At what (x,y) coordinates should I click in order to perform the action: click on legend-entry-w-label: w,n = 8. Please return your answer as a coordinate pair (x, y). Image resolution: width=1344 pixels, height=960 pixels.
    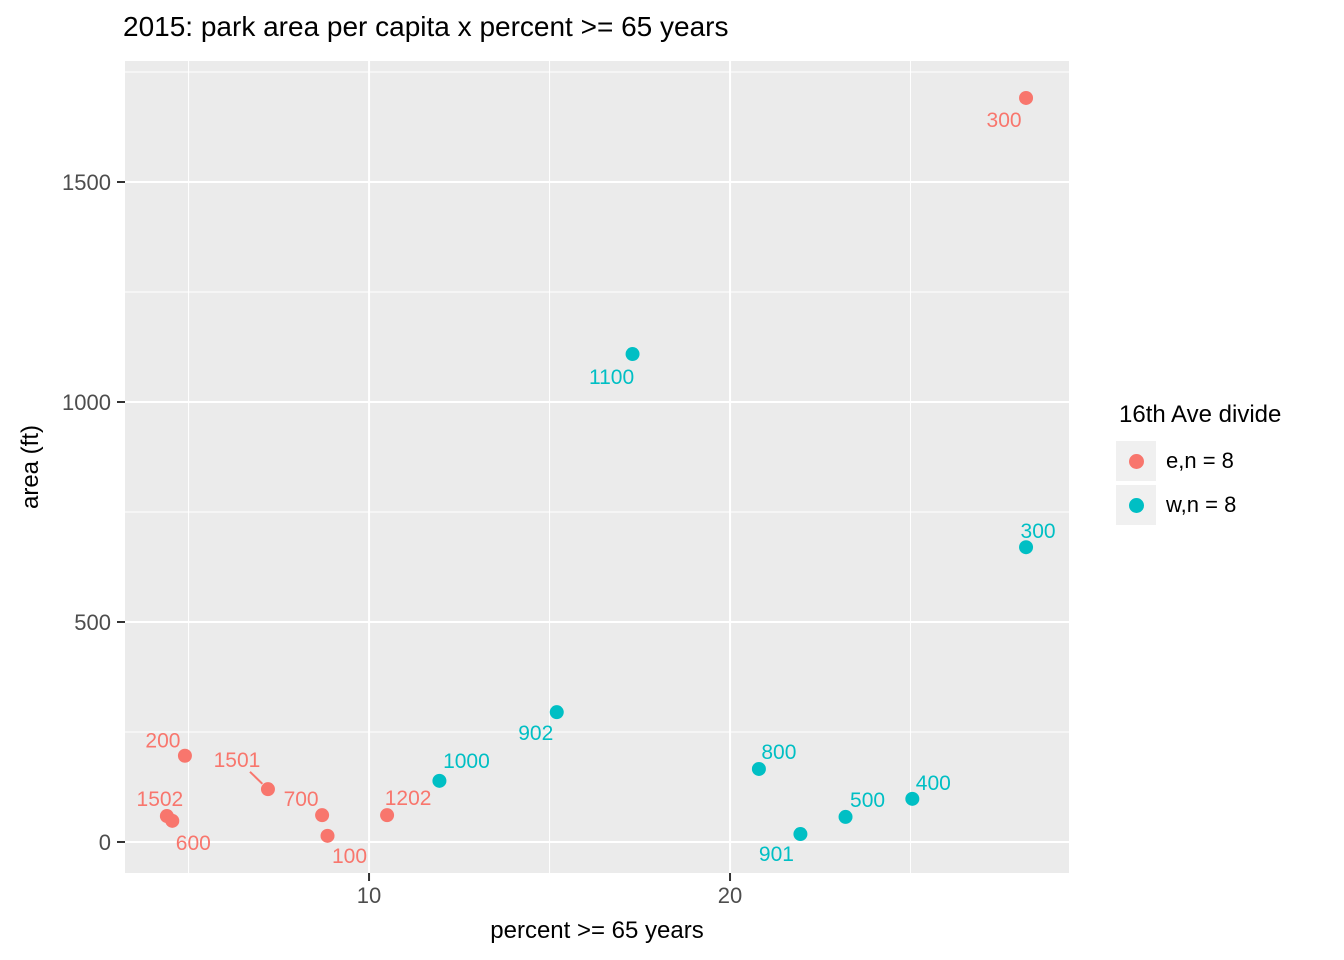
    Looking at the image, I should click on (1201, 504).